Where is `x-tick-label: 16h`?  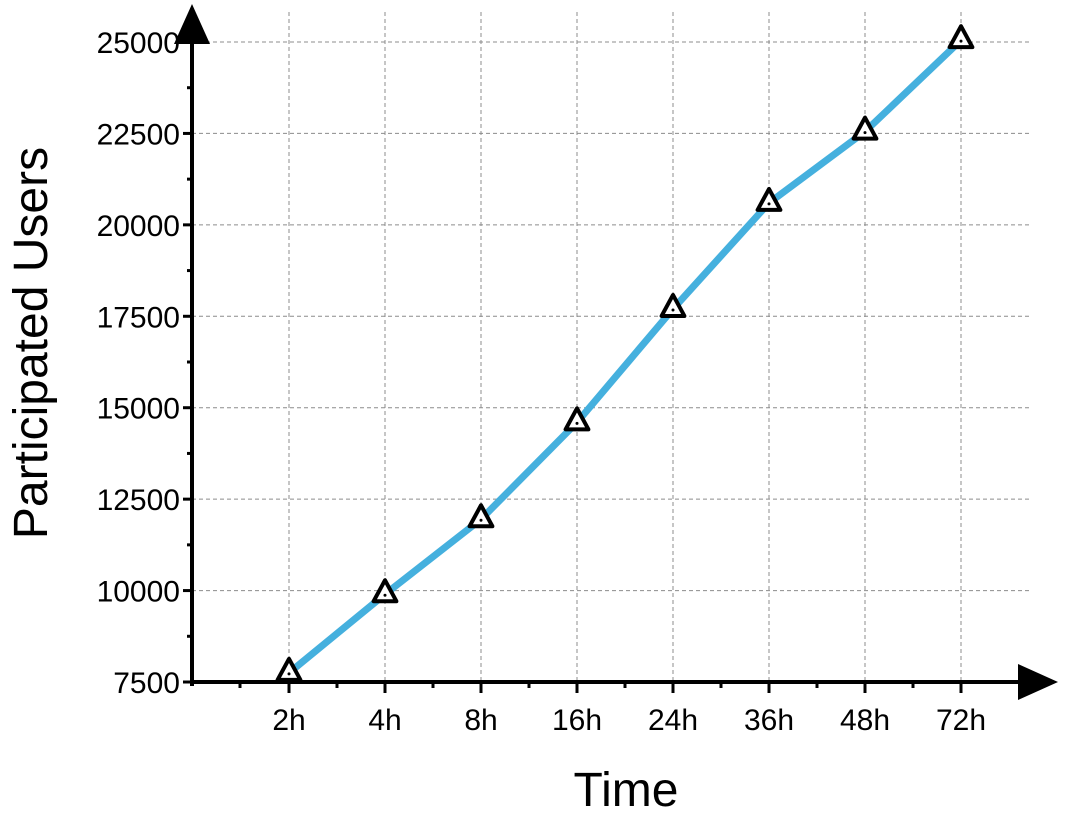
x-tick-label: 16h is located at coordinates (577, 720).